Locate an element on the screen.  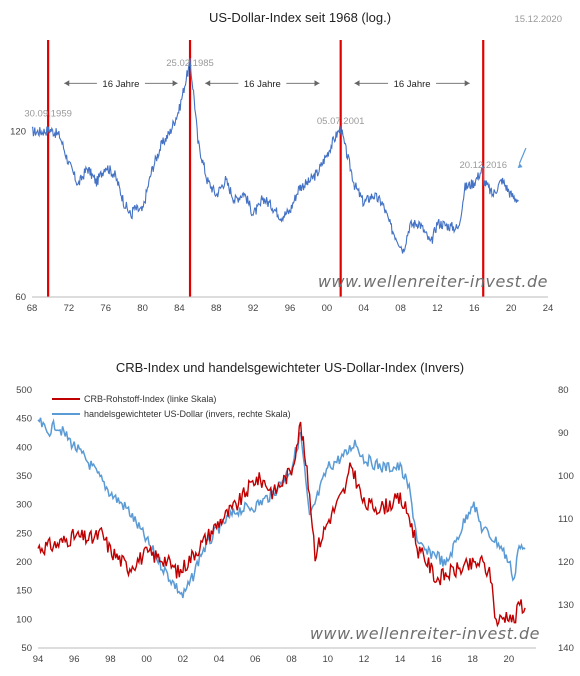
x-tick-label: 76 is located at coordinates (105, 308).